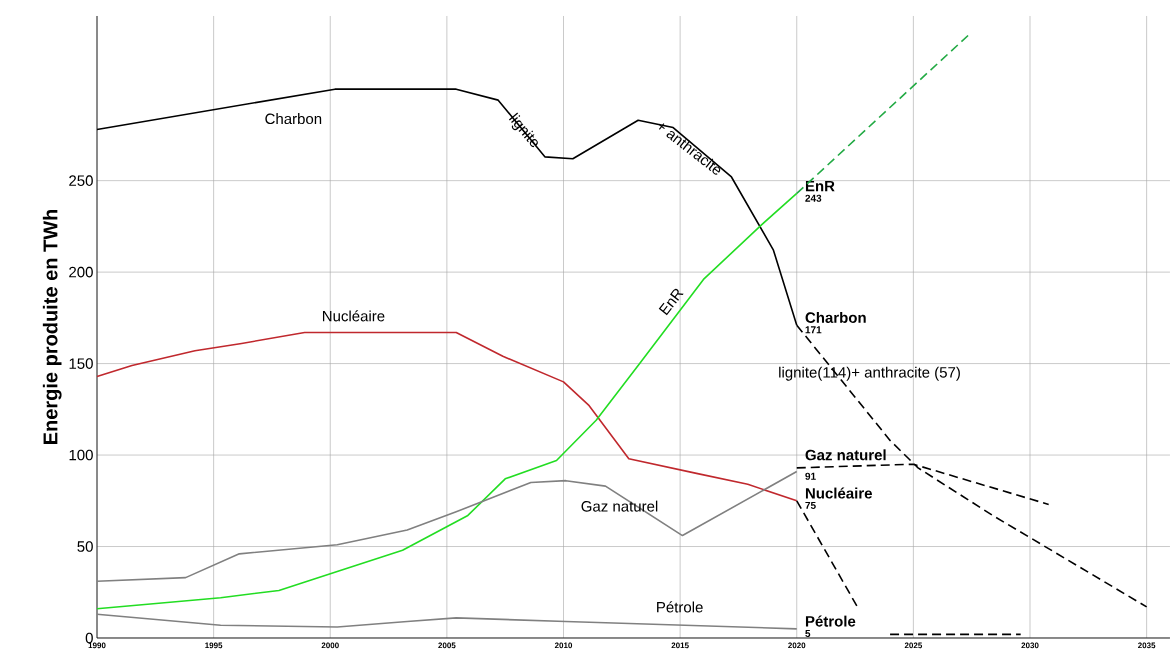  Describe the element at coordinates (330, 645) in the screenshot. I see `x-tick-label: 2000` at that location.